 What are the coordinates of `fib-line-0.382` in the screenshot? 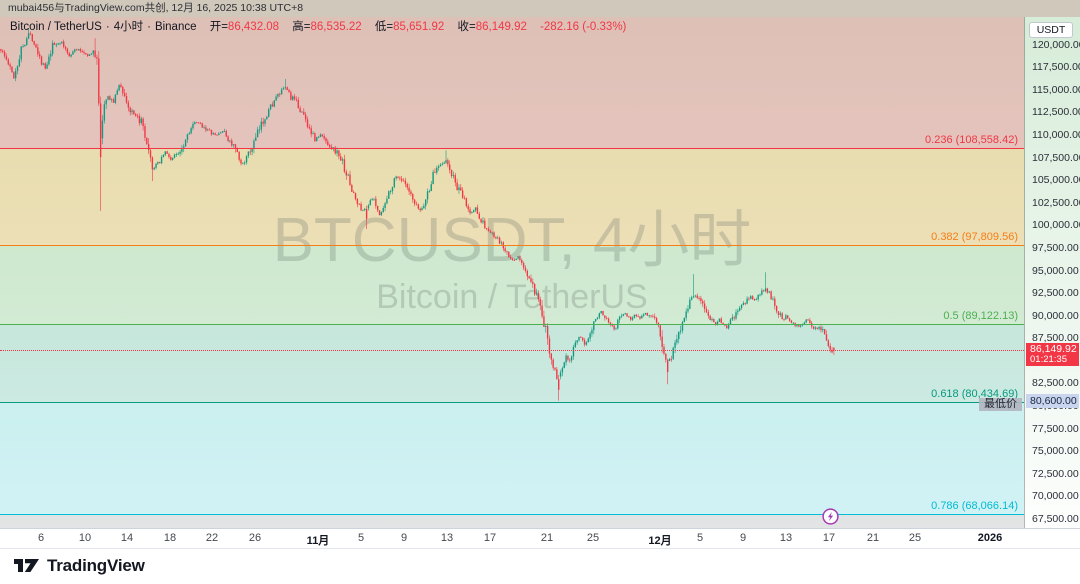 It's located at (512, 246).